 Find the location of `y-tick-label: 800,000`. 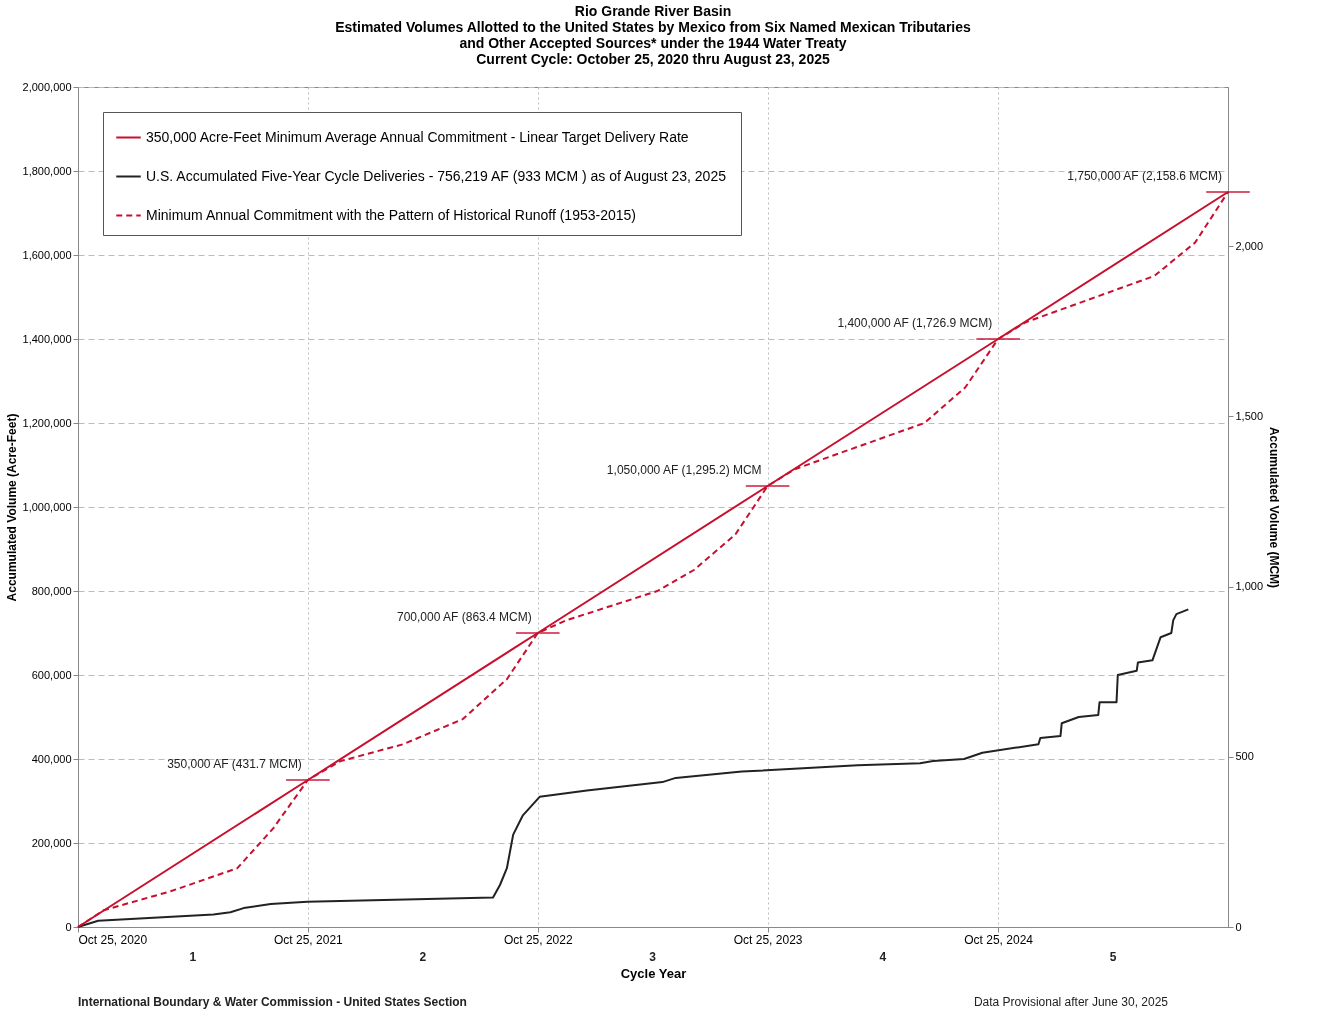

y-tick-label: 800,000 is located at coordinates (51, 590).